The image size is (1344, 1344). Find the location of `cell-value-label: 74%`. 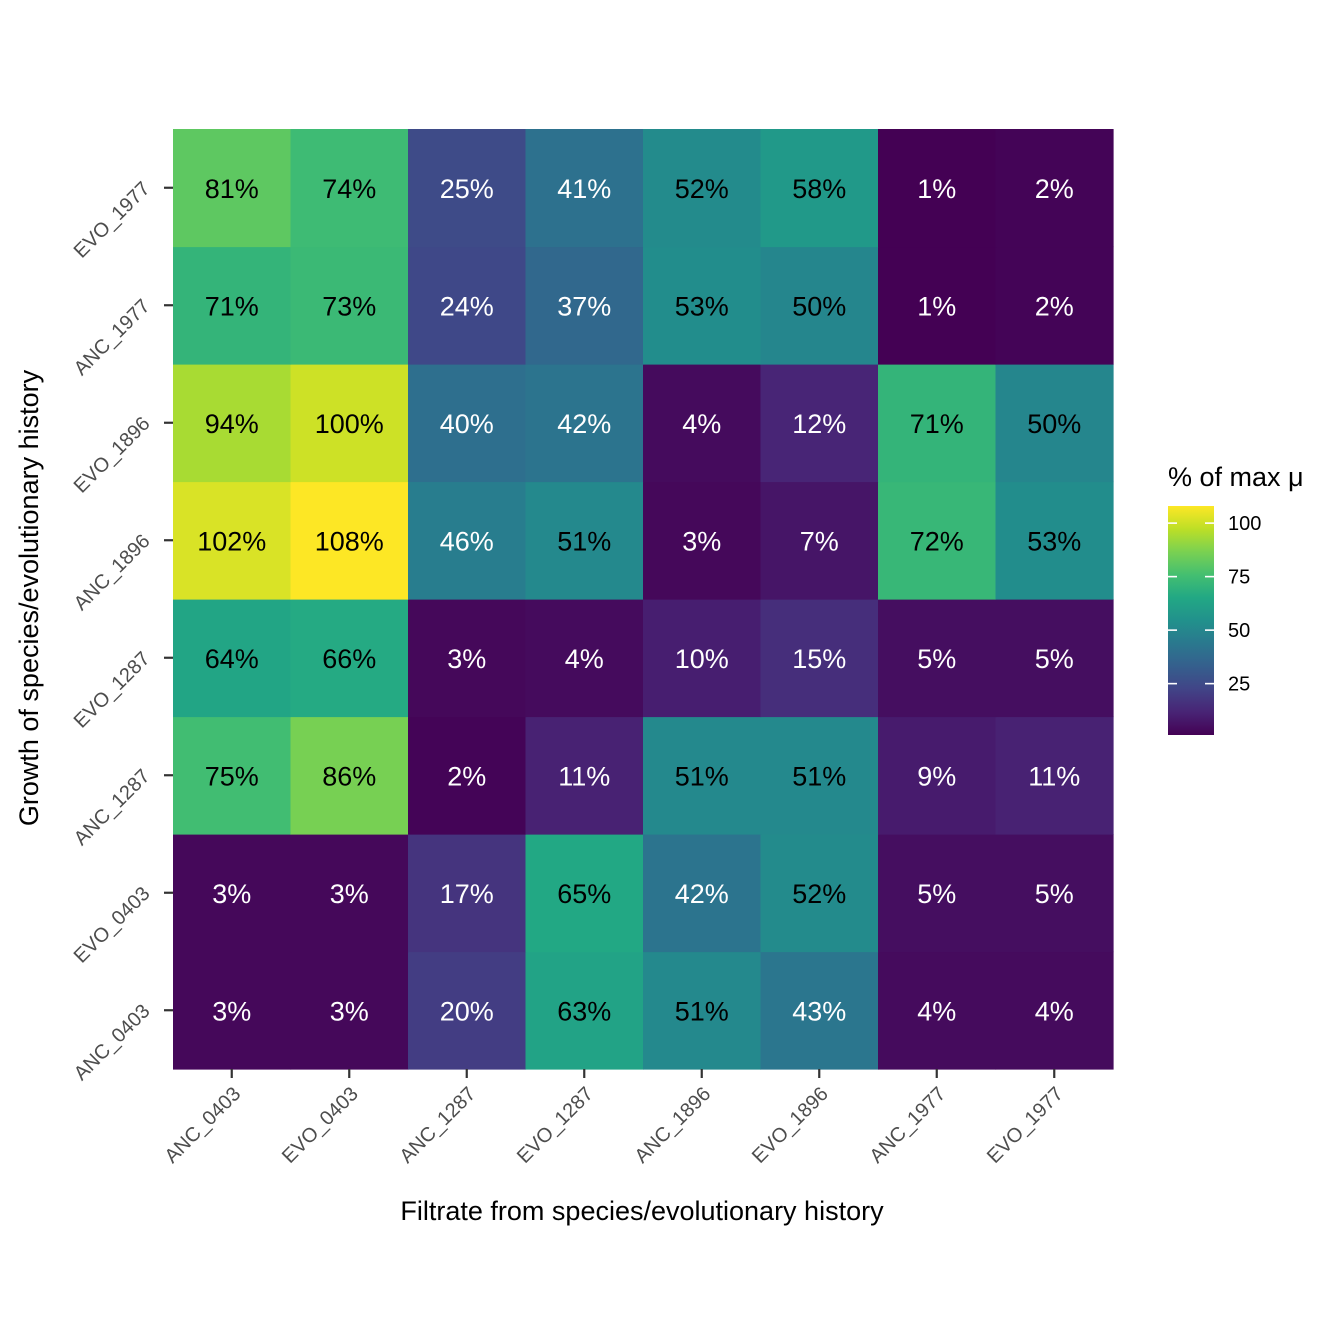

cell-value-label: 74% is located at coordinates (349, 189).